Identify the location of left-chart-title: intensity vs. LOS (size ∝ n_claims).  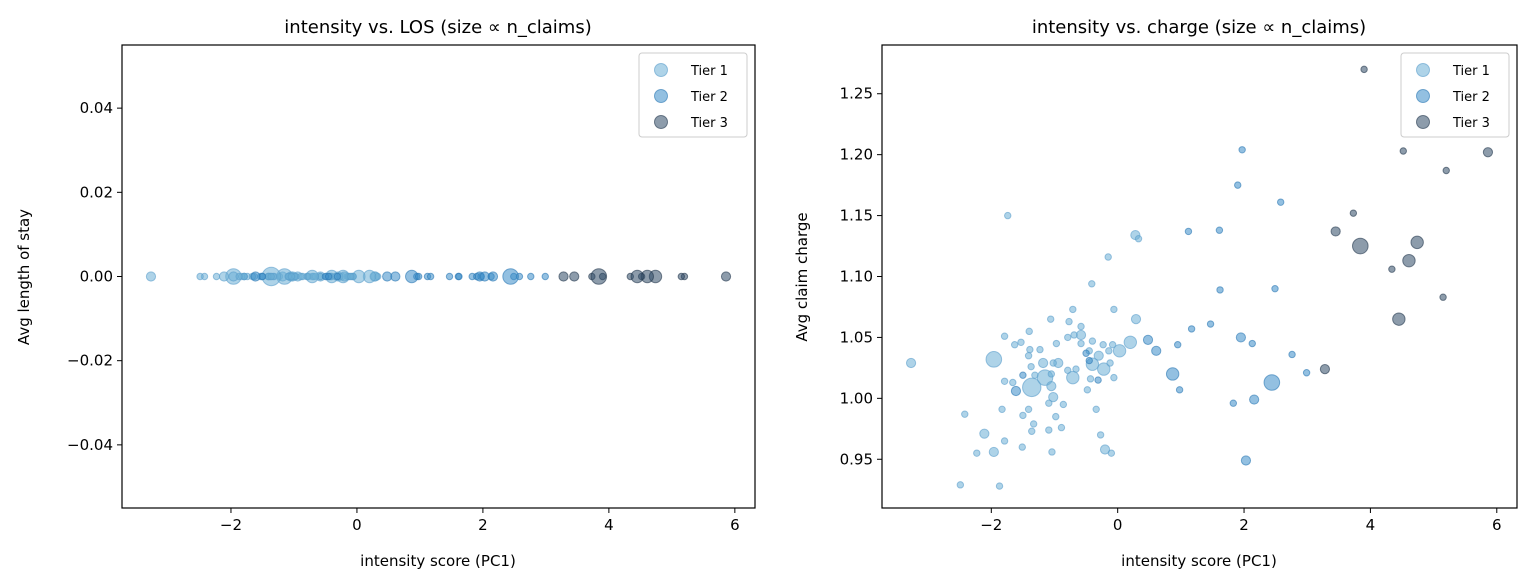
(437, 27).